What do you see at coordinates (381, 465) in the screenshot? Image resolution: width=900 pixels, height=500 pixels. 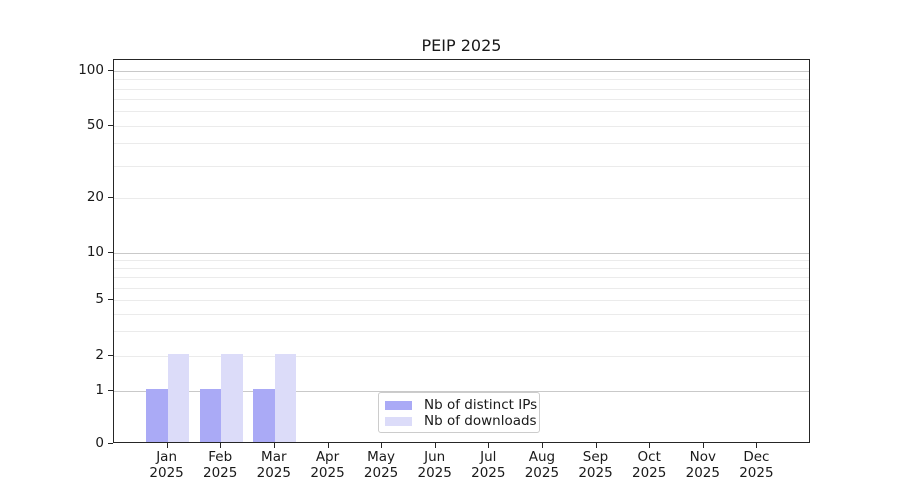 I see `x-tick-label: May 2025` at bounding box center [381, 465].